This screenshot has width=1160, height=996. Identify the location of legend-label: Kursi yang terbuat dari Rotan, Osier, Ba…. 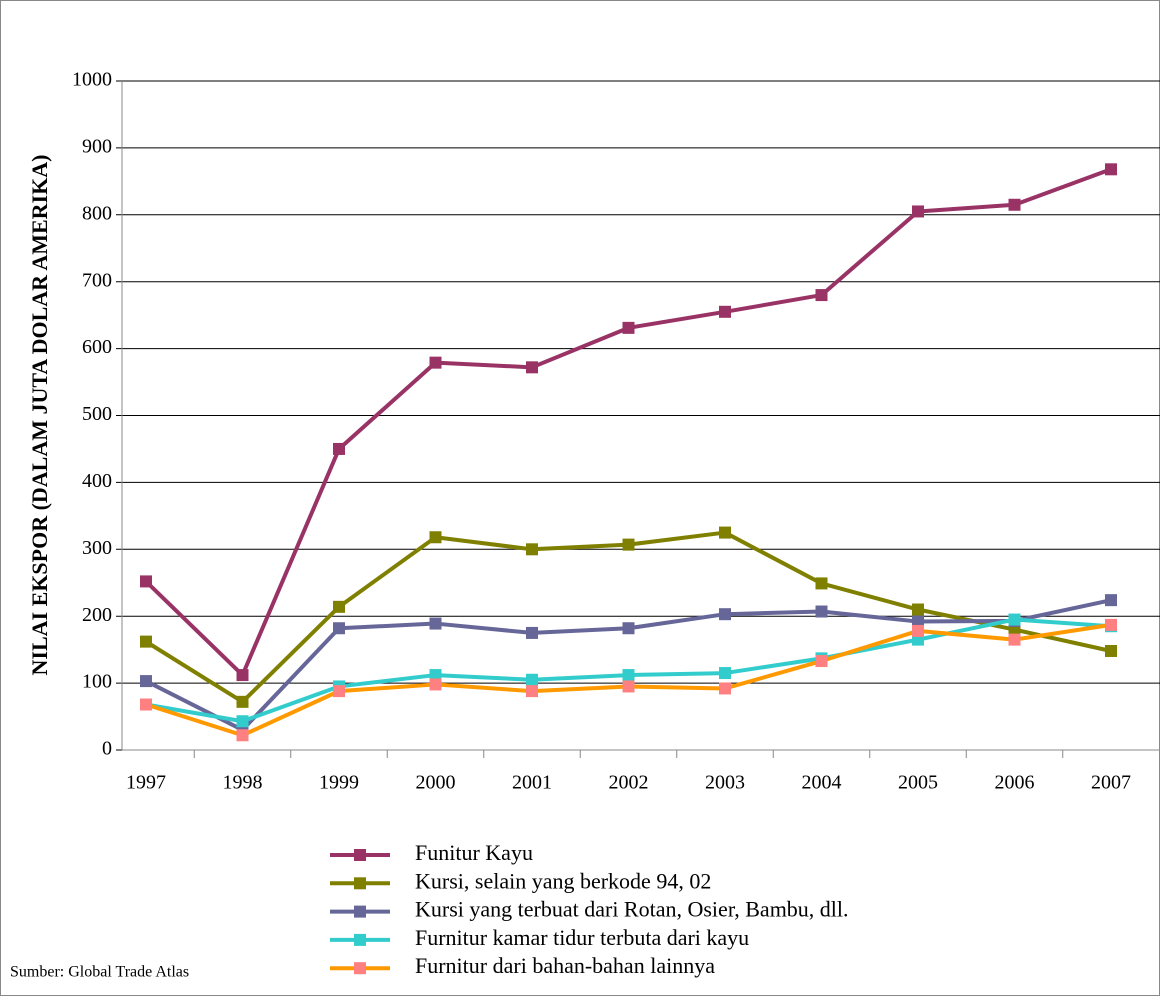
(632, 909).